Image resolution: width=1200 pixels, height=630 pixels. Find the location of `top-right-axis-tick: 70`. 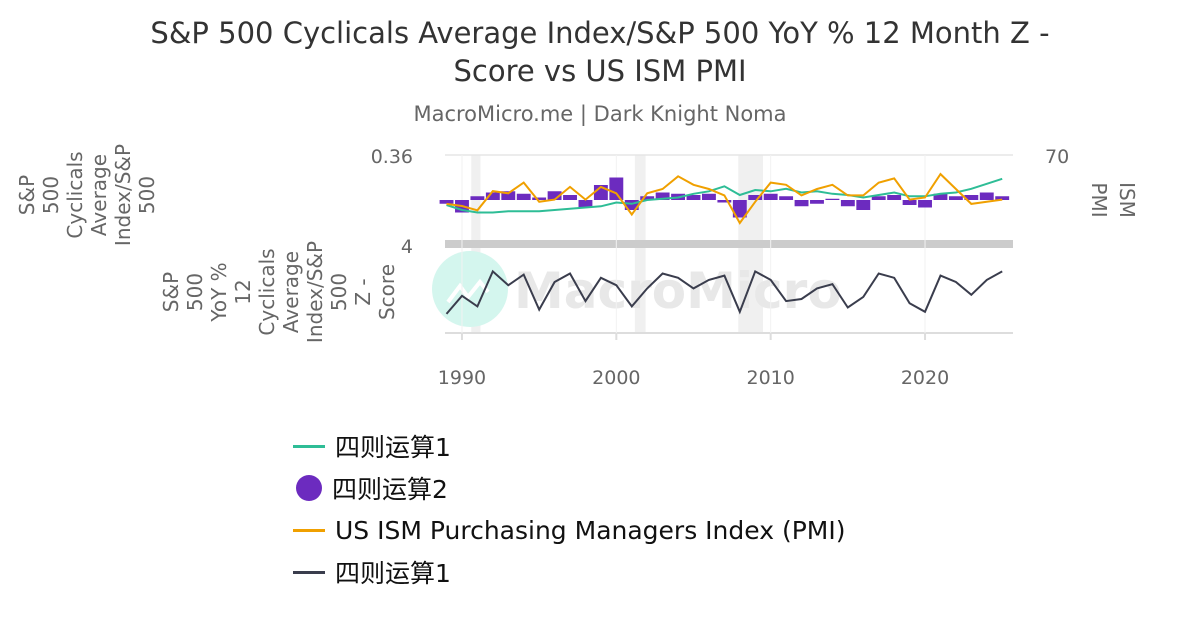

top-right-axis-tick: 70 is located at coordinates (1057, 157).